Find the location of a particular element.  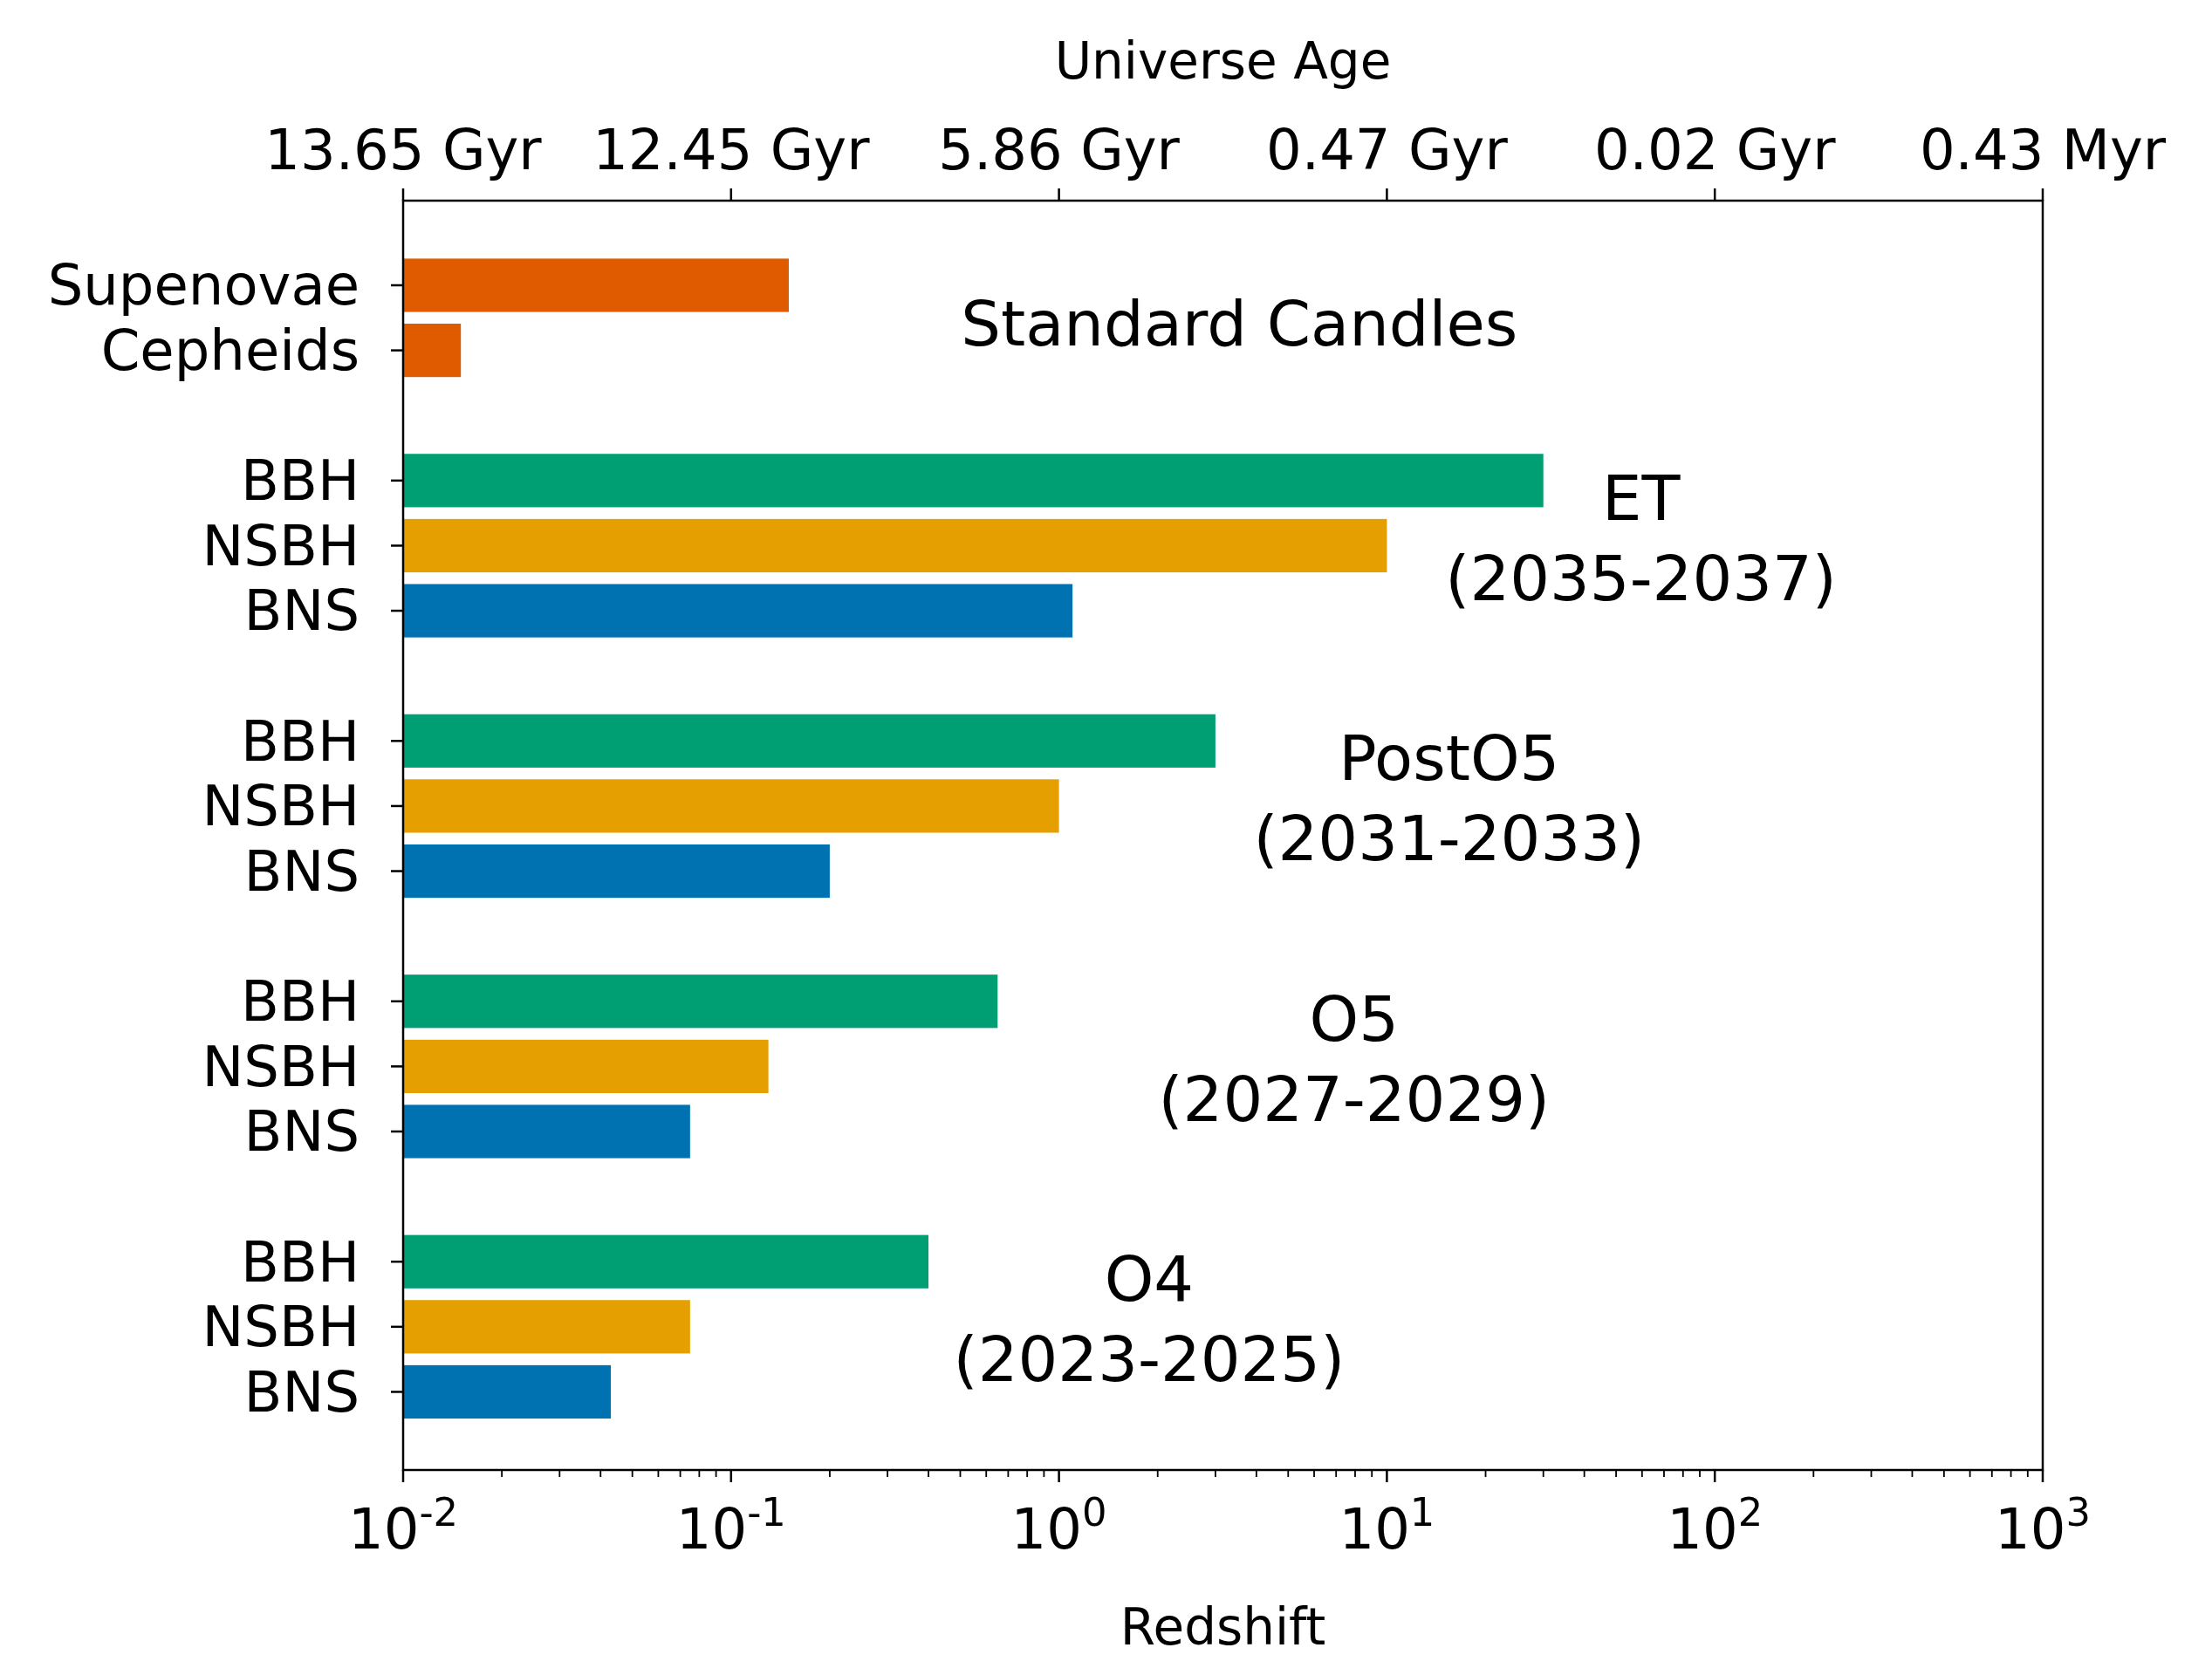

text: 5.86 Gyr is located at coordinates (1059, 150).